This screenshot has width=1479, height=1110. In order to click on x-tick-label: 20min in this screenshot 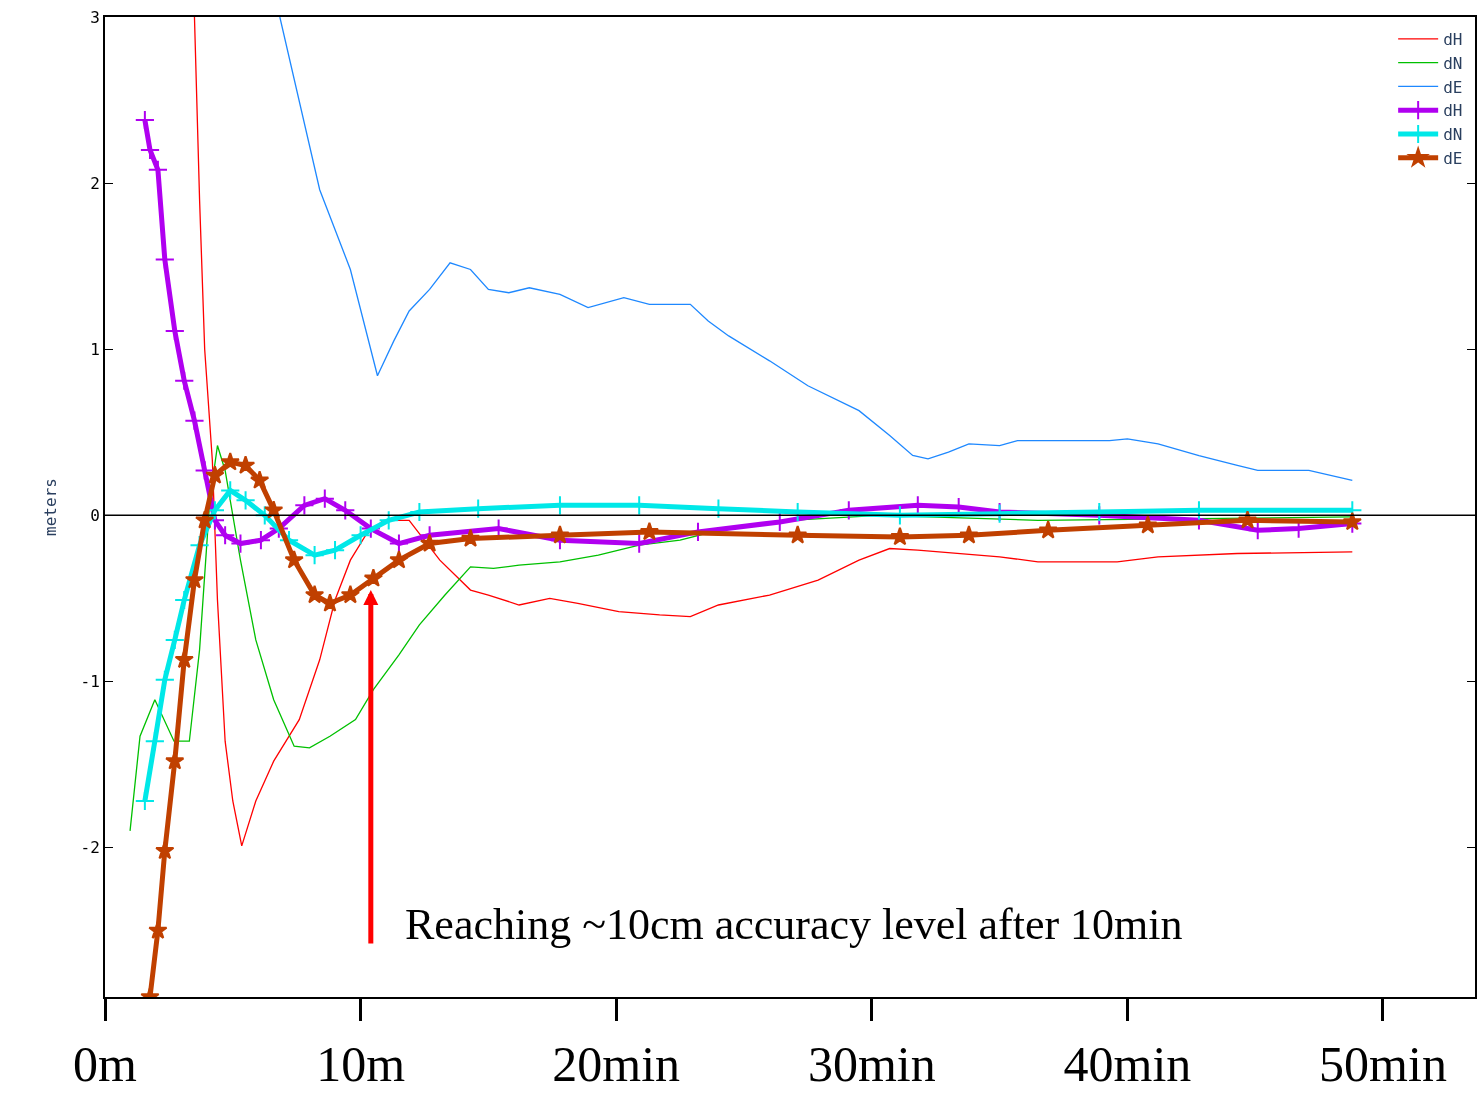, I will do `click(616, 1064)`.